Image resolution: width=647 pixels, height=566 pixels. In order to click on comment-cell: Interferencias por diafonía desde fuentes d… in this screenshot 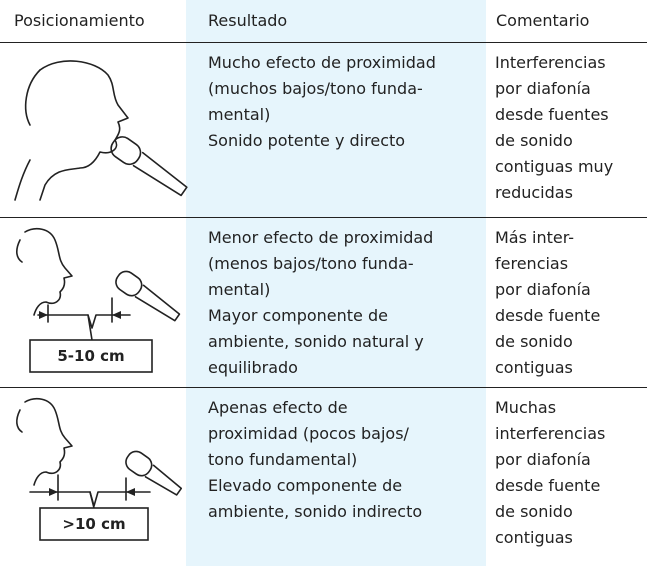, I will do `click(554, 128)`.